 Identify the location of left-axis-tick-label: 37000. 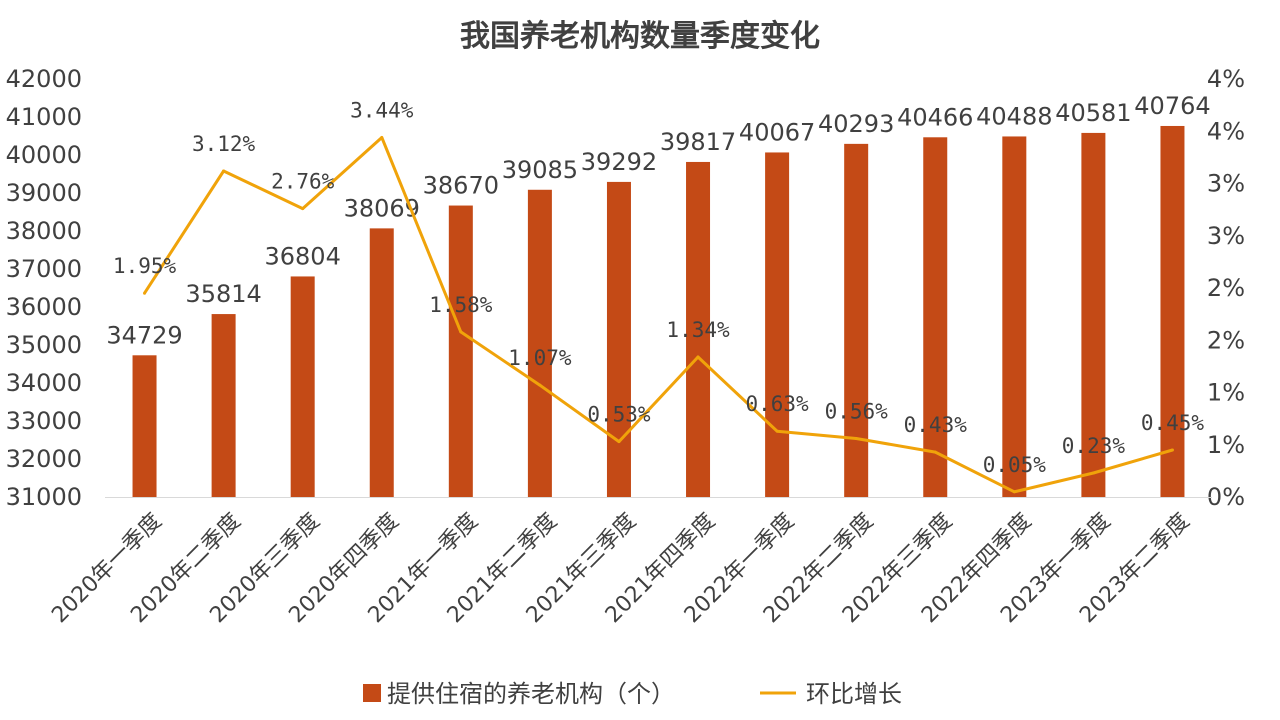
(44, 269).